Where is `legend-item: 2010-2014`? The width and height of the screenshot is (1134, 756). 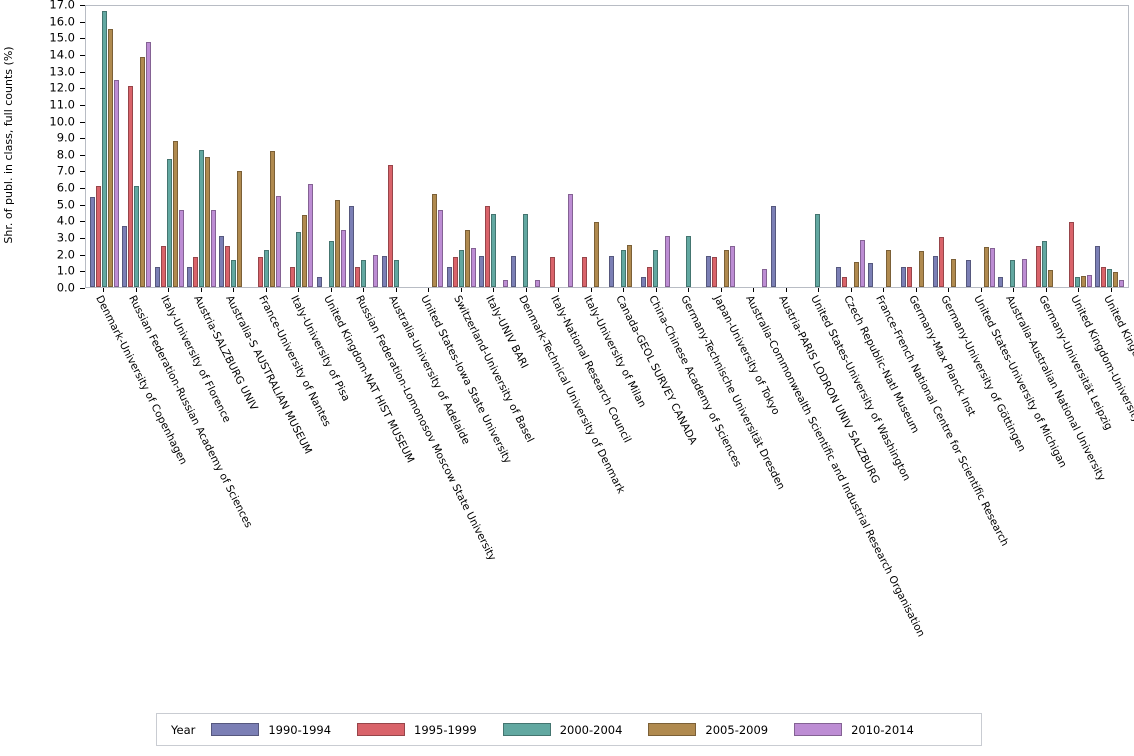
legend-item: 2010-2014 is located at coordinates (854, 730).